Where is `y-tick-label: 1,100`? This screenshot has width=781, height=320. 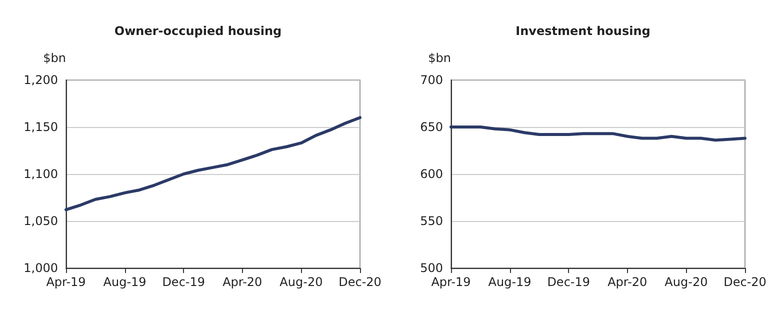 y-tick-label: 1,100 is located at coordinates (41, 174).